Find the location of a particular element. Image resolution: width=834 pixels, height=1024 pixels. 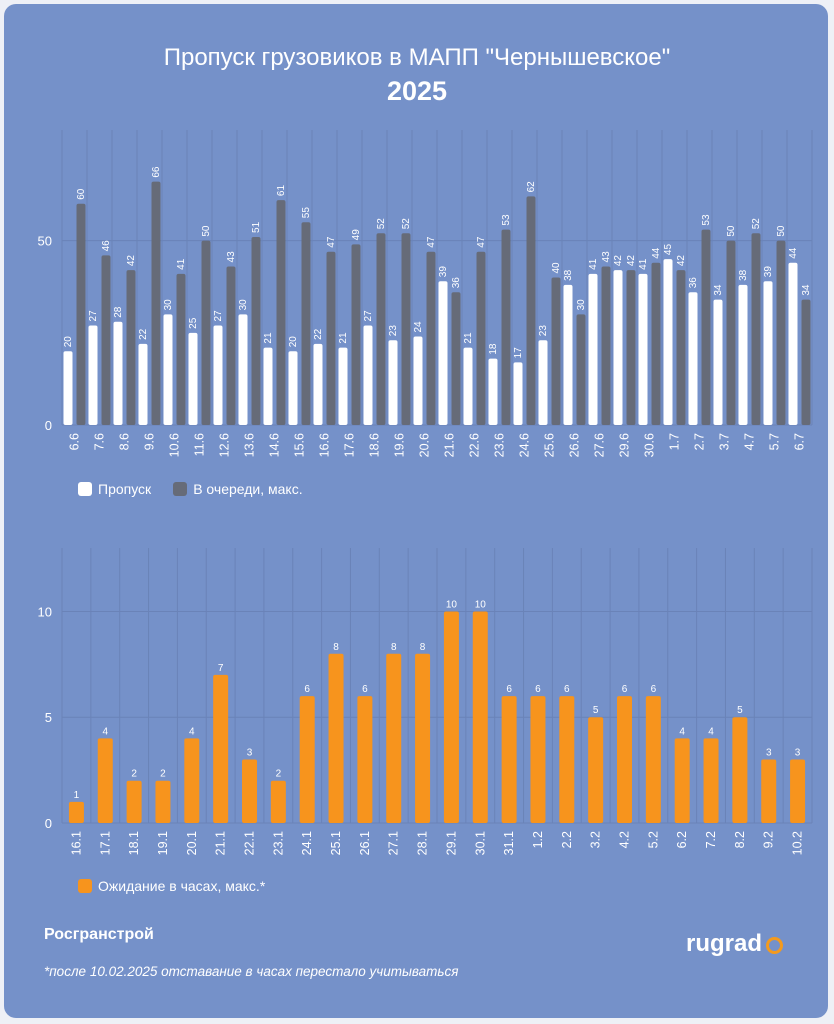

chart0-x-tick-label: 2.7 is located at coordinates (700, 441).